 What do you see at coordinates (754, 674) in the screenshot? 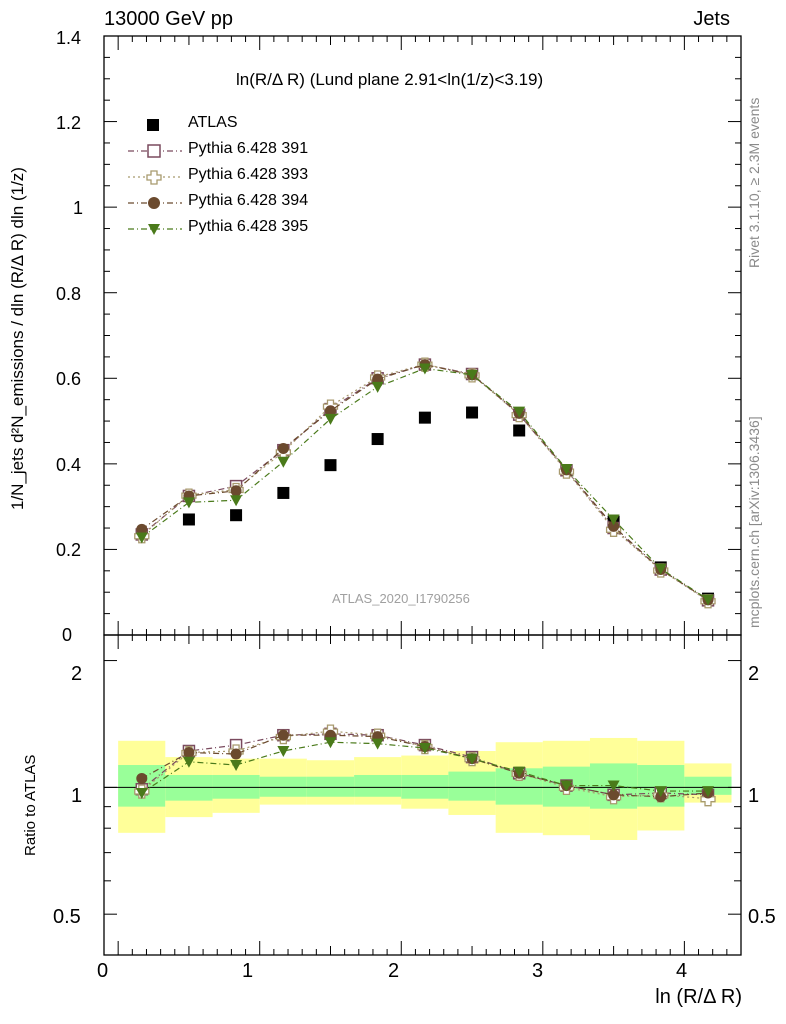
I see `ratio-ytick-right-2: 2` at bounding box center [754, 674].